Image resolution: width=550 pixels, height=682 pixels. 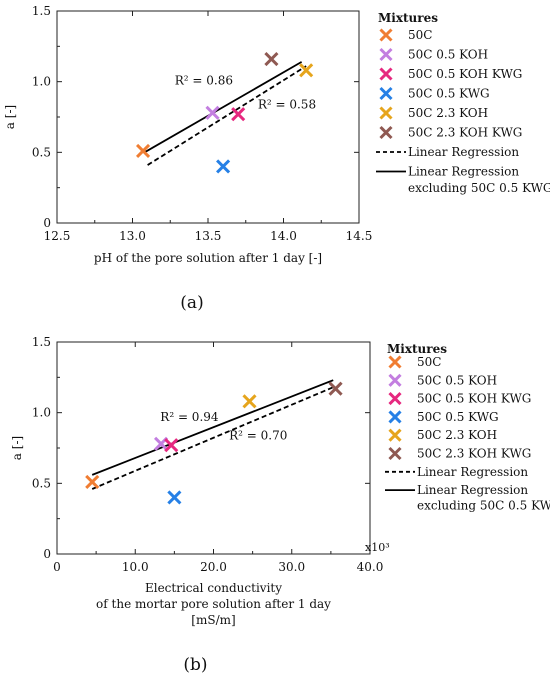 I want to click on panel-b-point-50c, so click(x=92, y=481).